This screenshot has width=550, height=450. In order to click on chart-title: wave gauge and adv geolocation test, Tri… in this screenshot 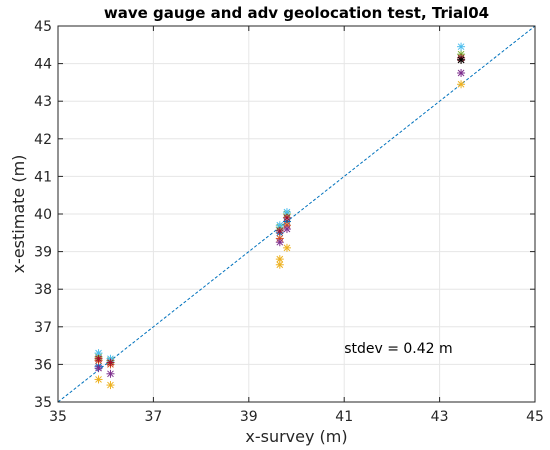, I will do `click(296, 13)`.